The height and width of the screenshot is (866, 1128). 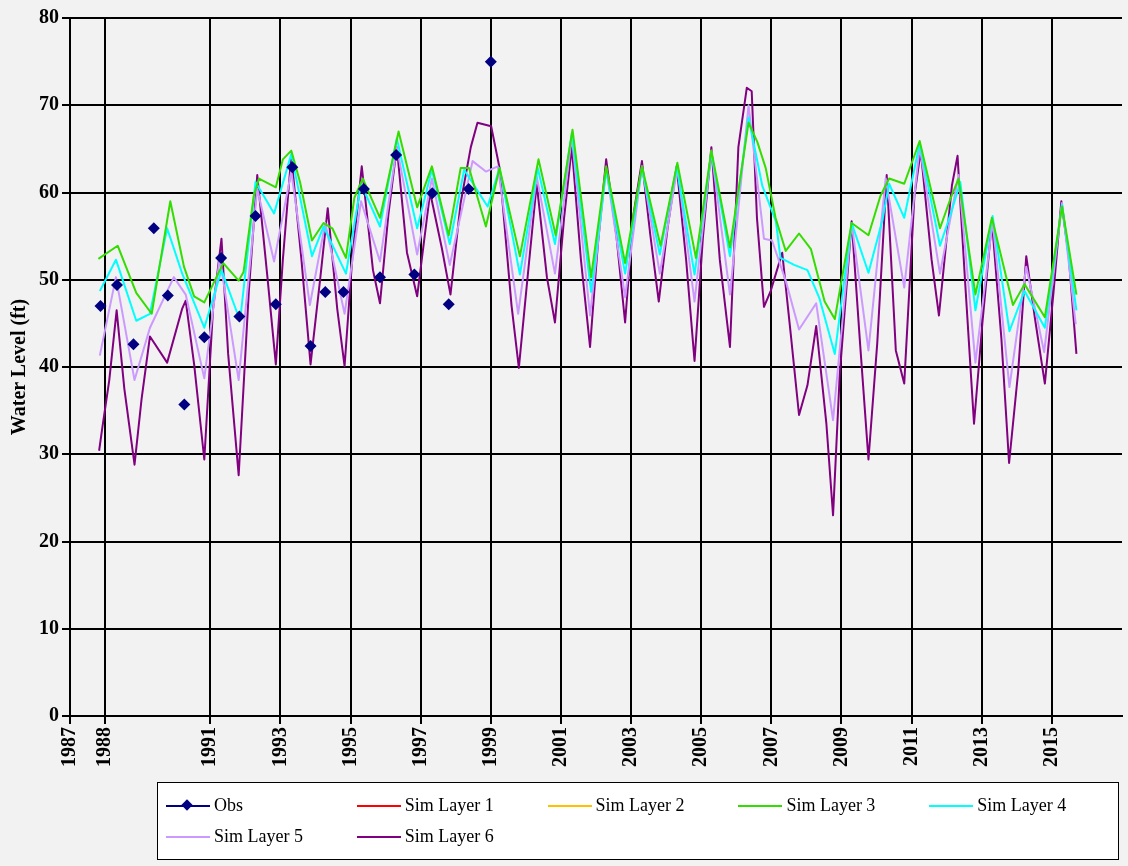 What do you see at coordinates (449, 836) in the screenshot?
I see `legend-label: Sim Layer 6` at bounding box center [449, 836].